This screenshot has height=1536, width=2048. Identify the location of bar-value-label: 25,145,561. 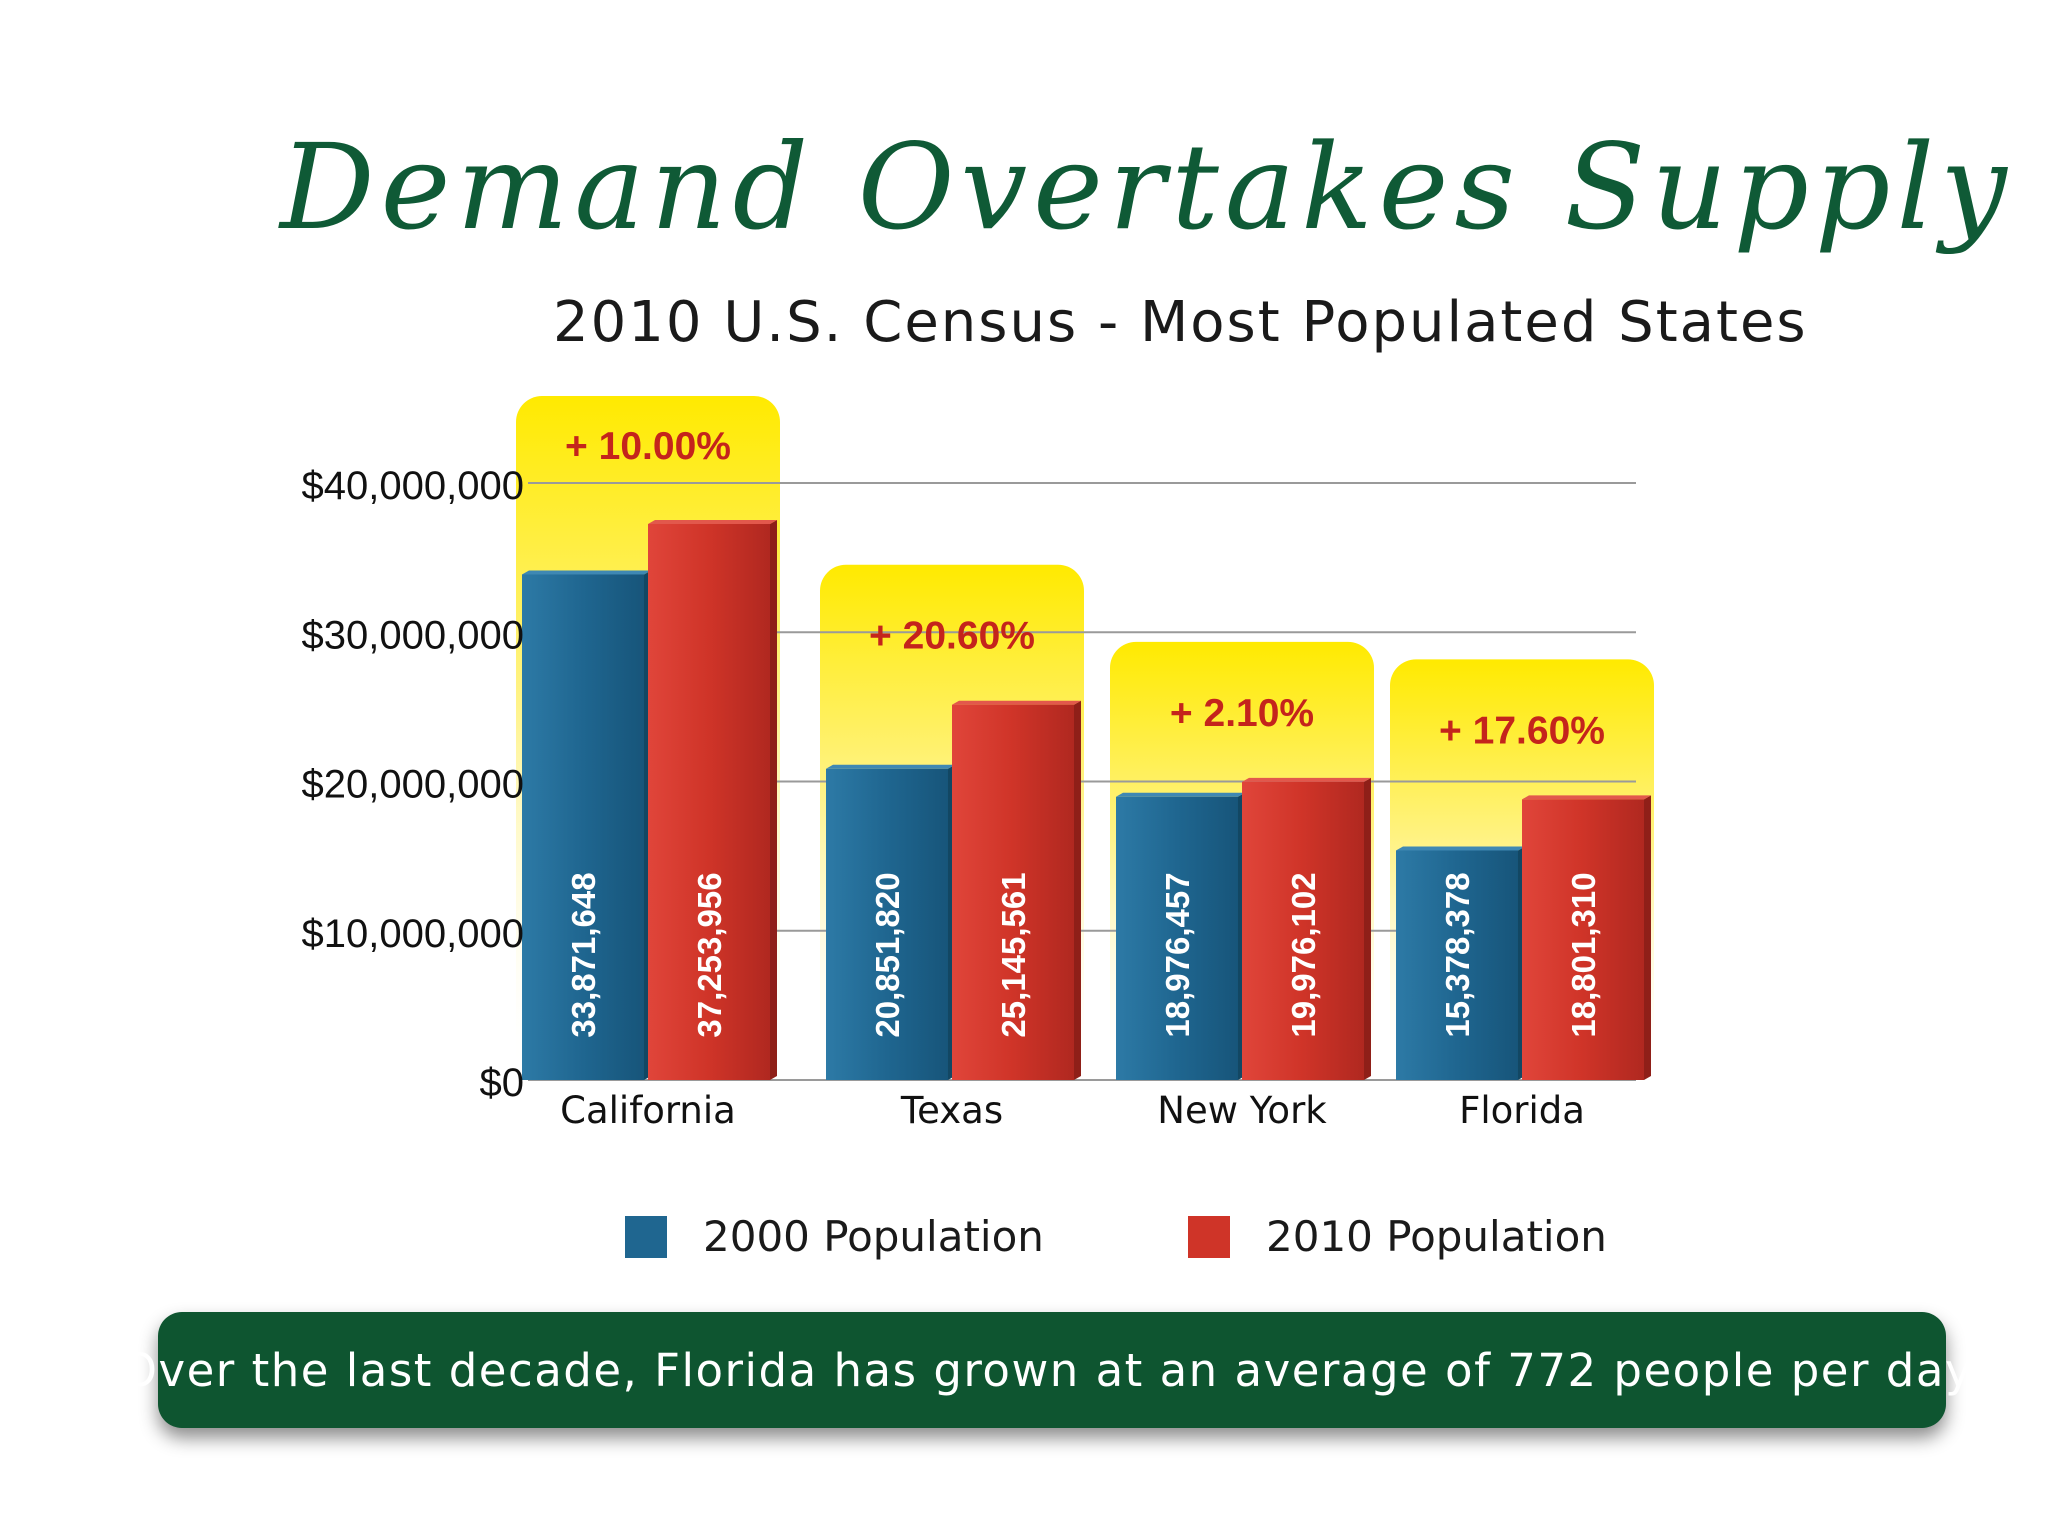
(1013, 954).